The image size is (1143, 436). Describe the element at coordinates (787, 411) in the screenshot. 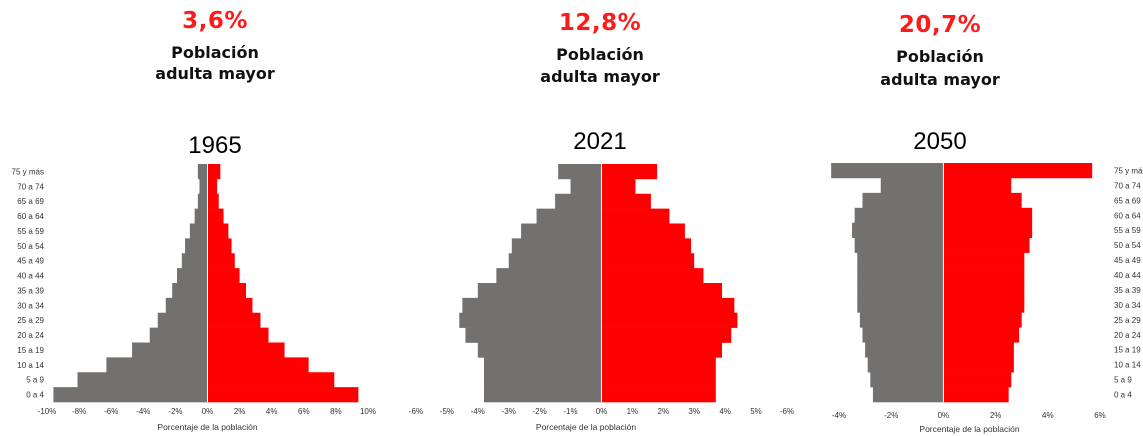

I see `x-tick-label-extra: -6%` at that location.